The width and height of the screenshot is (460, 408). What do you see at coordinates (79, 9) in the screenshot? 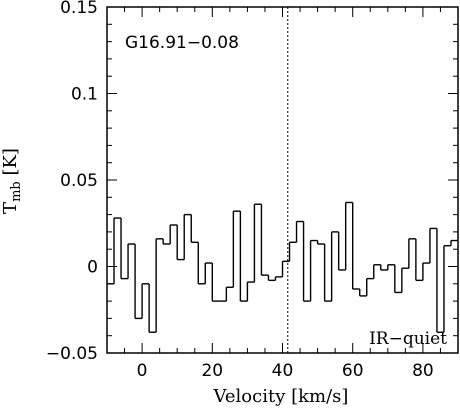
I see `y-tick-label: 0.15` at bounding box center [79, 9].